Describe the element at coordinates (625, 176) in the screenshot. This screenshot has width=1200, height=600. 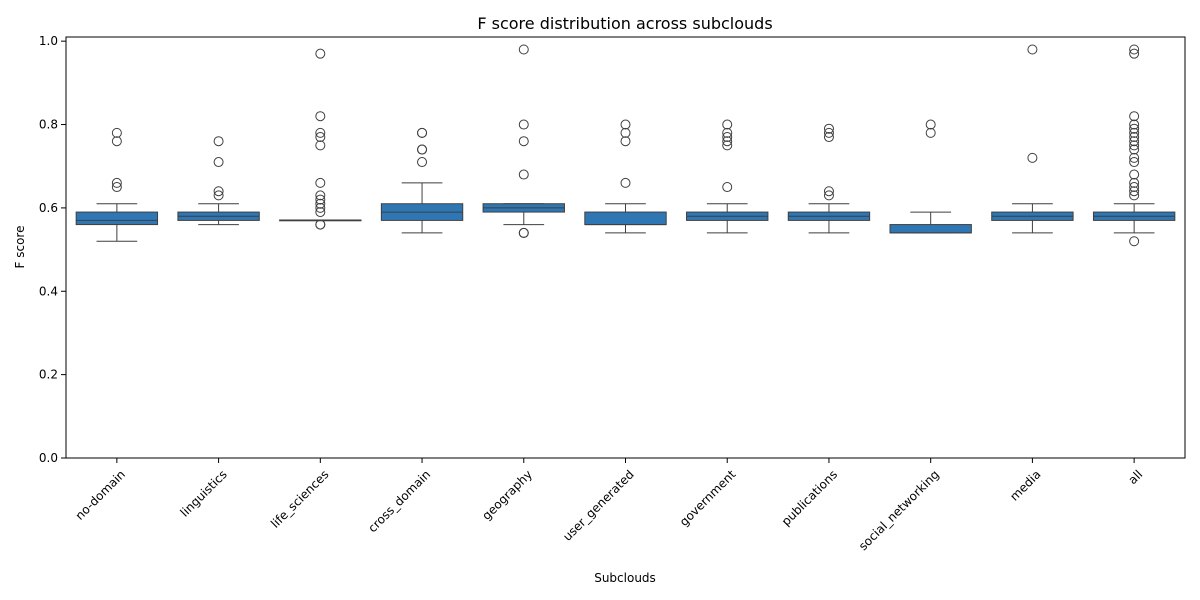
I see `box-user_generated` at that location.